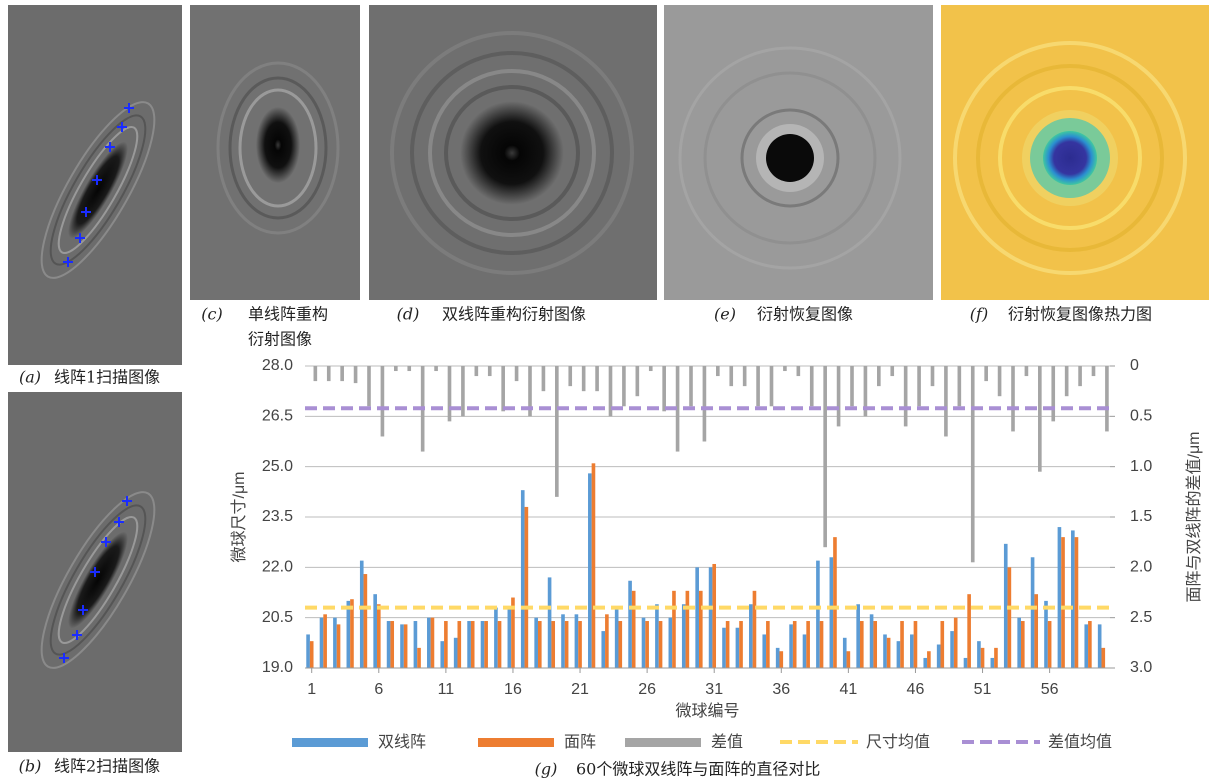  What do you see at coordinates (378, 689) in the screenshot?
I see `x-tick-label: 6` at bounding box center [378, 689].